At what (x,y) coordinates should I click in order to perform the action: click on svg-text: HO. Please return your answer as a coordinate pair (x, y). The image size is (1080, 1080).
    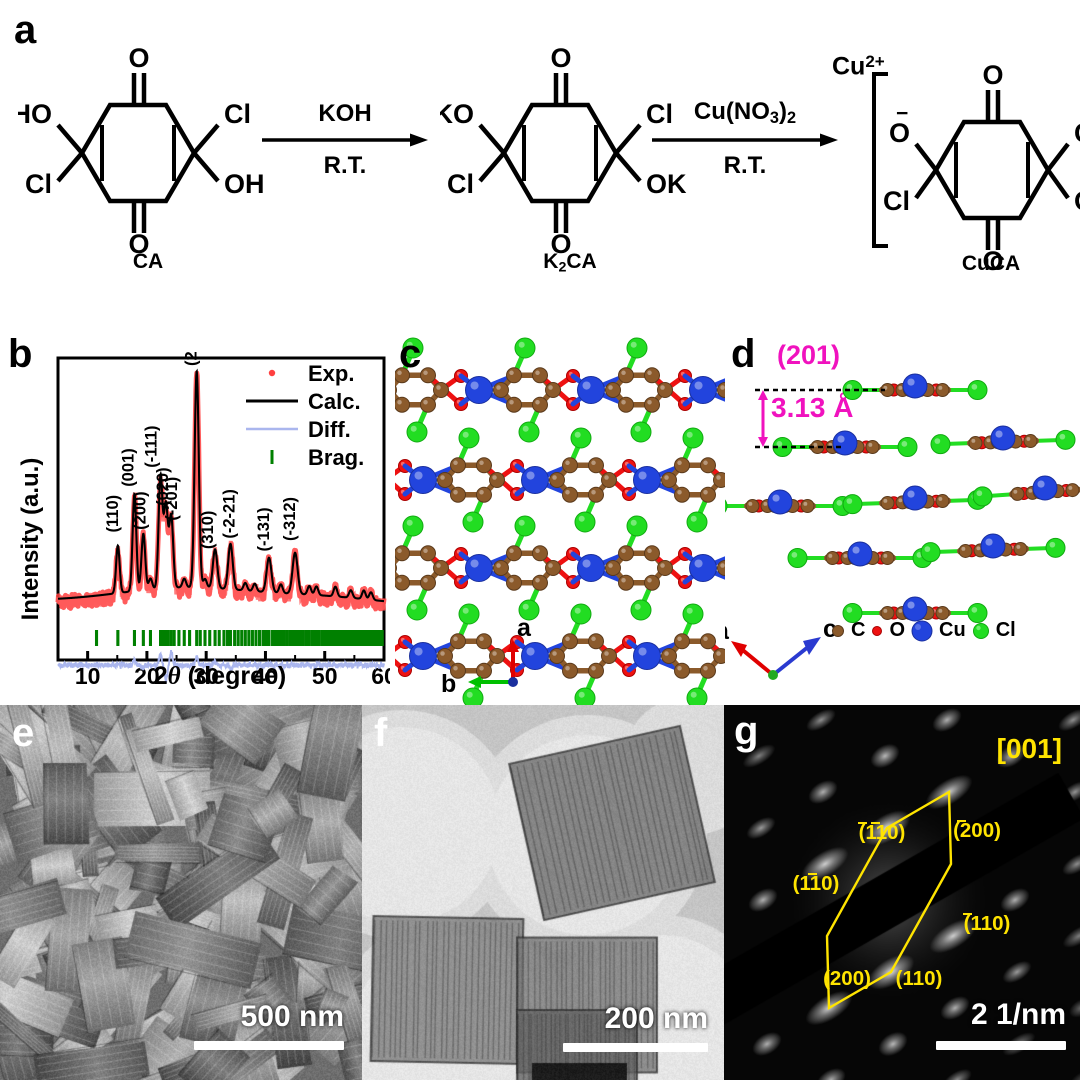
    Looking at the image, I should click on (35, 114).